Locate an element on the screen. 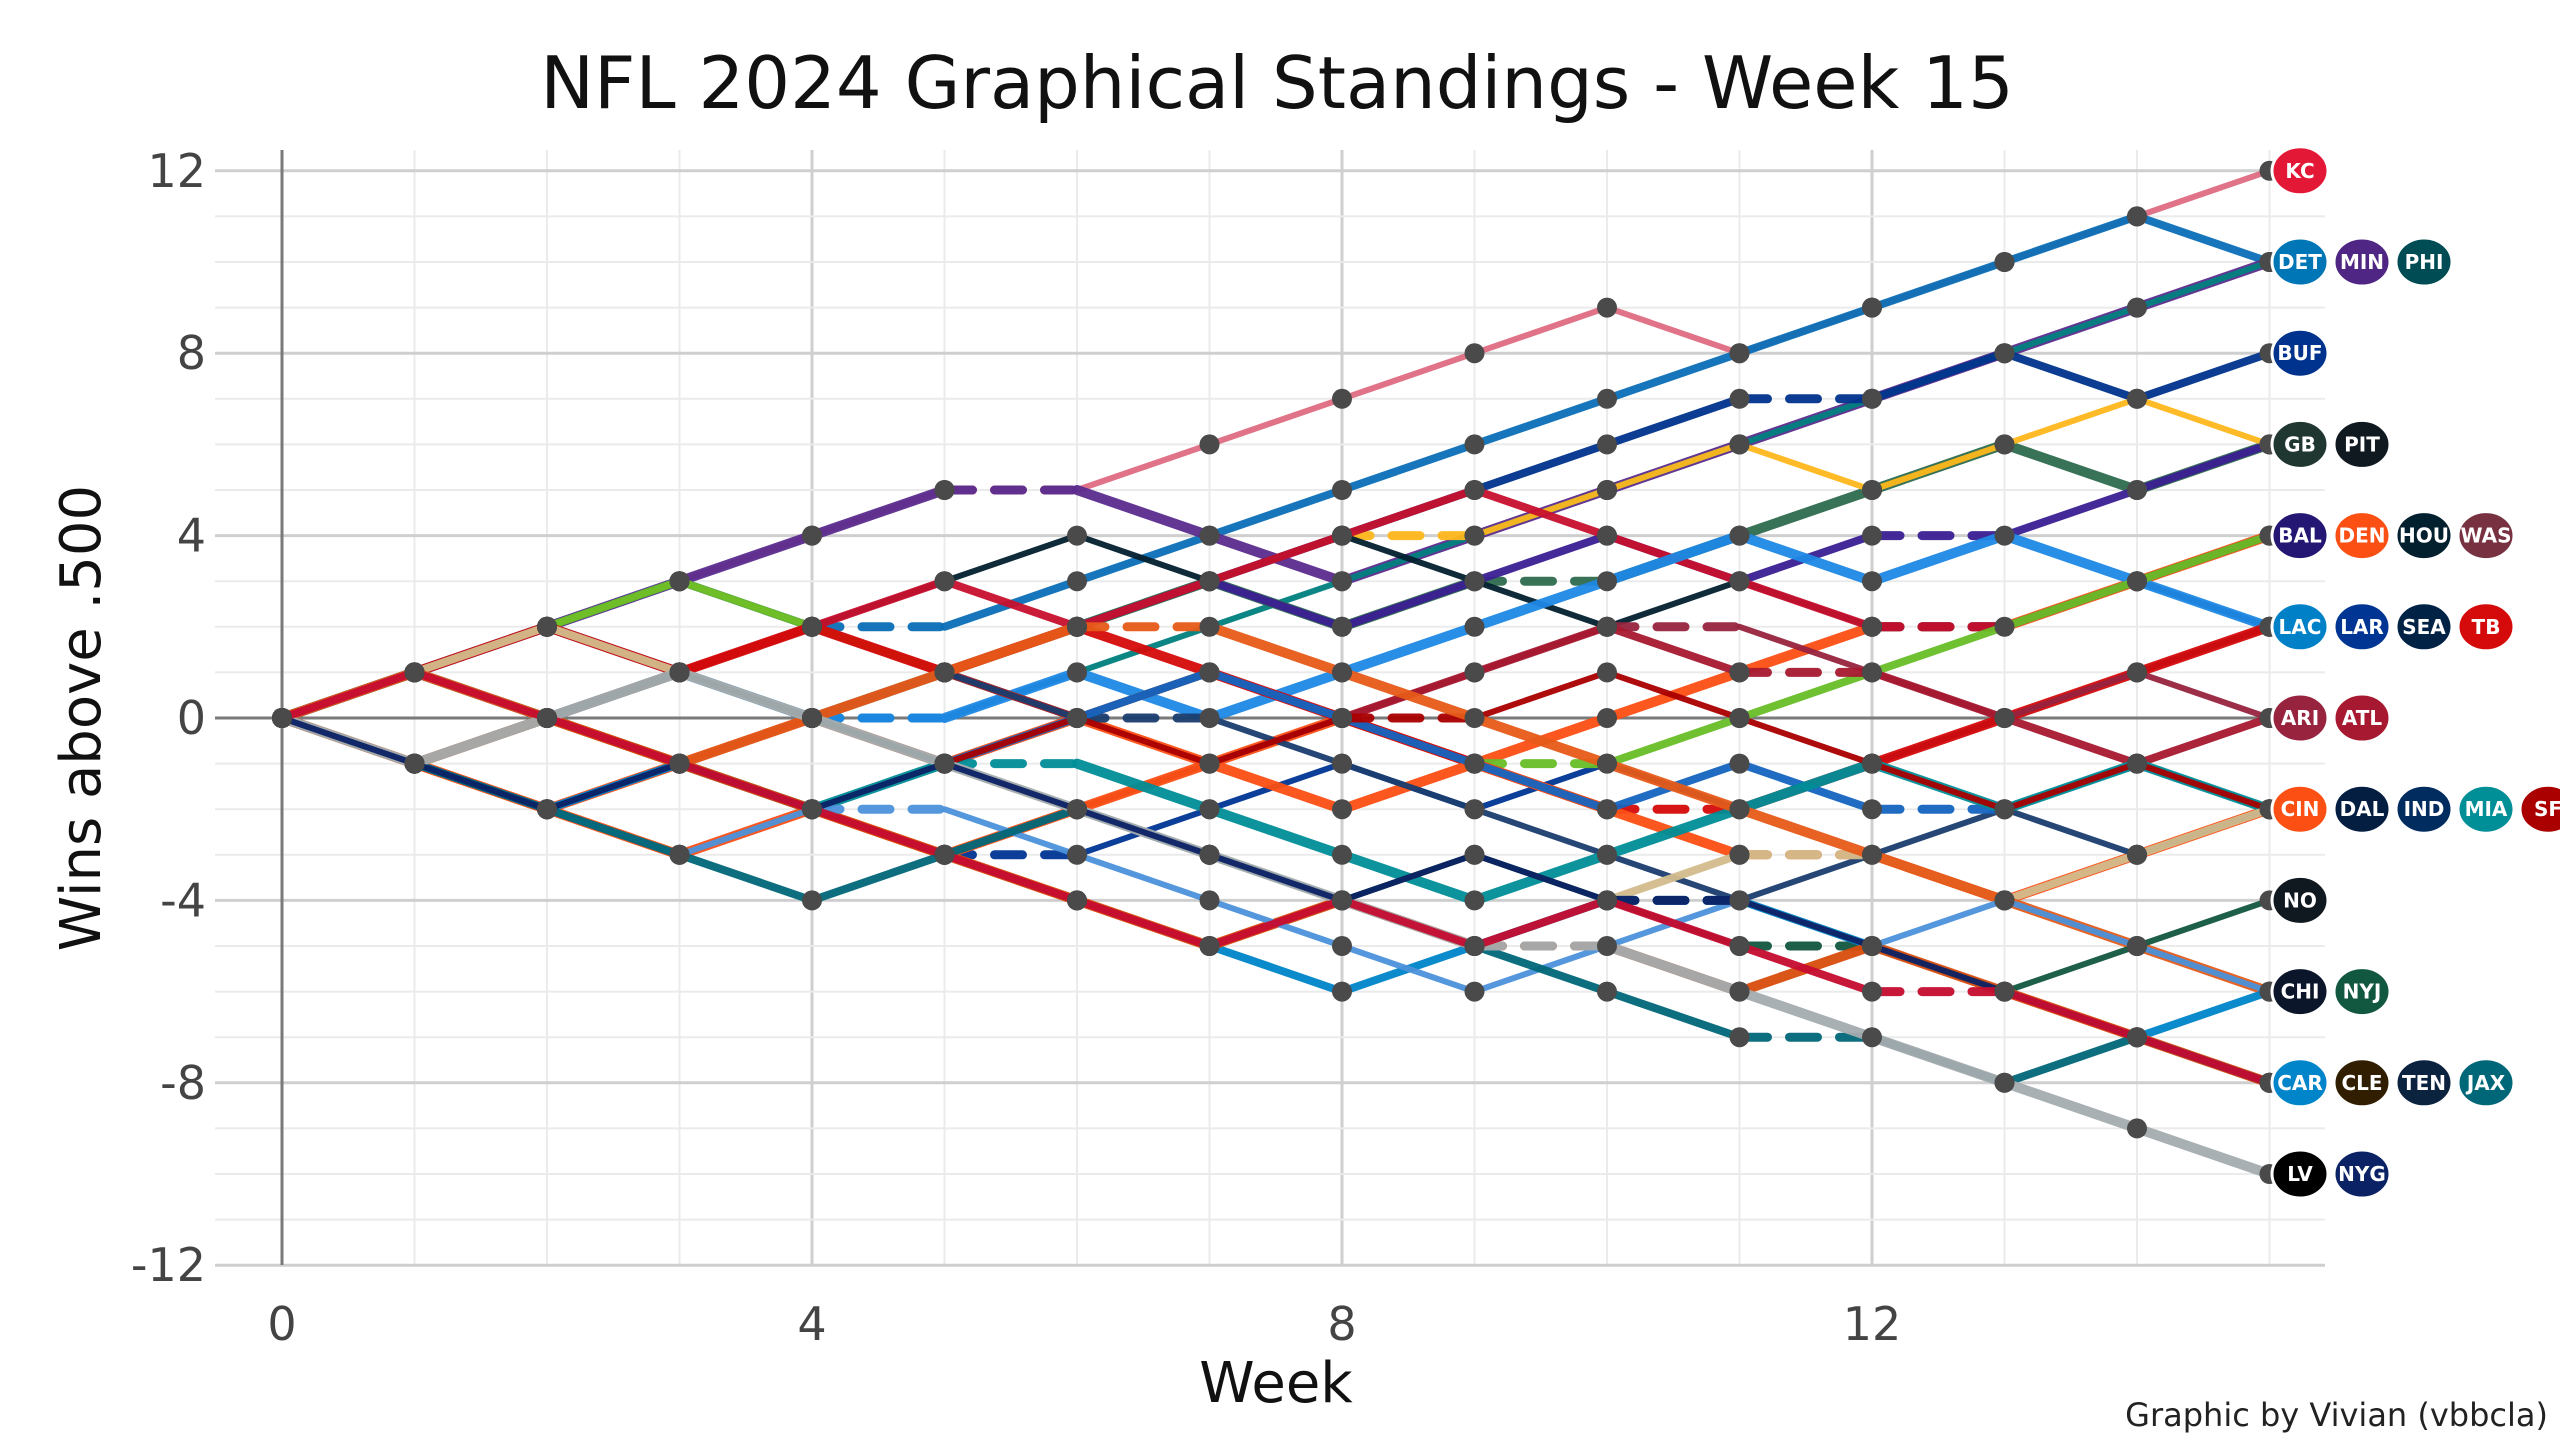 The image size is (2560, 1440). data-point-ten is located at coordinates (1077, 854).